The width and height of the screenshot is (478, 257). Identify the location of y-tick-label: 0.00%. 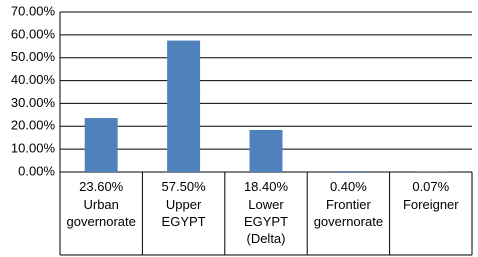
(36, 170).